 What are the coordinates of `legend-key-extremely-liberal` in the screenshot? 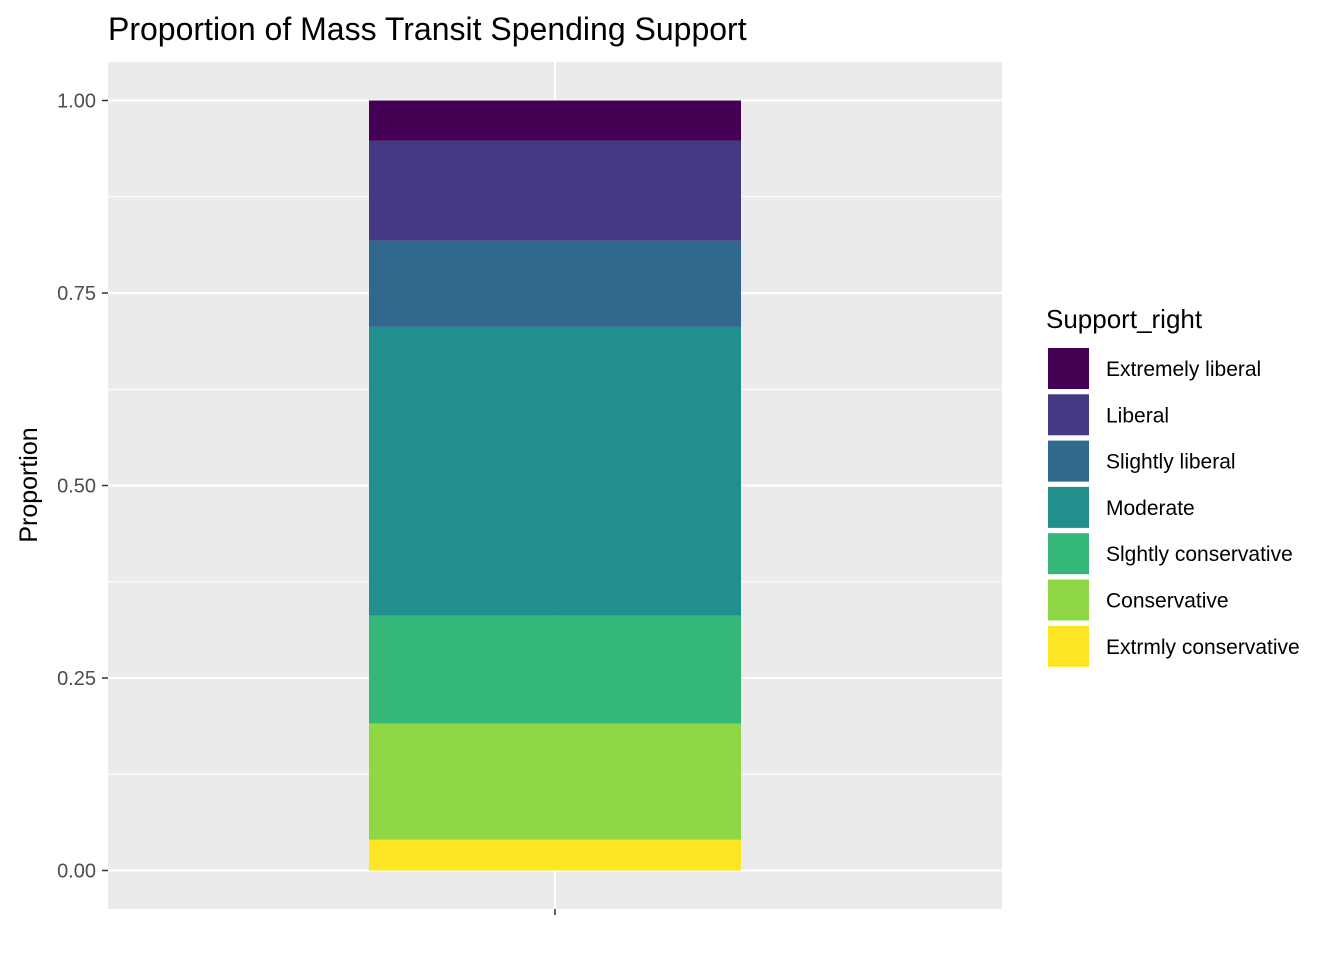 It's located at (1068, 368).